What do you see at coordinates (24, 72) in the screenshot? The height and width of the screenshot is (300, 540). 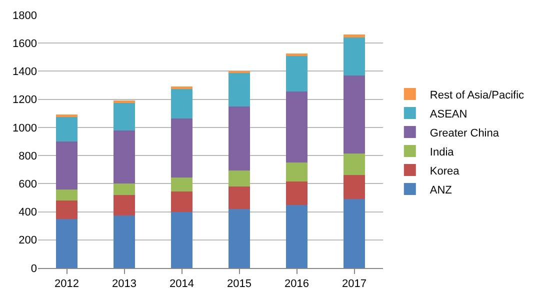 I see `y-tick-label: 1400` at bounding box center [24, 72].